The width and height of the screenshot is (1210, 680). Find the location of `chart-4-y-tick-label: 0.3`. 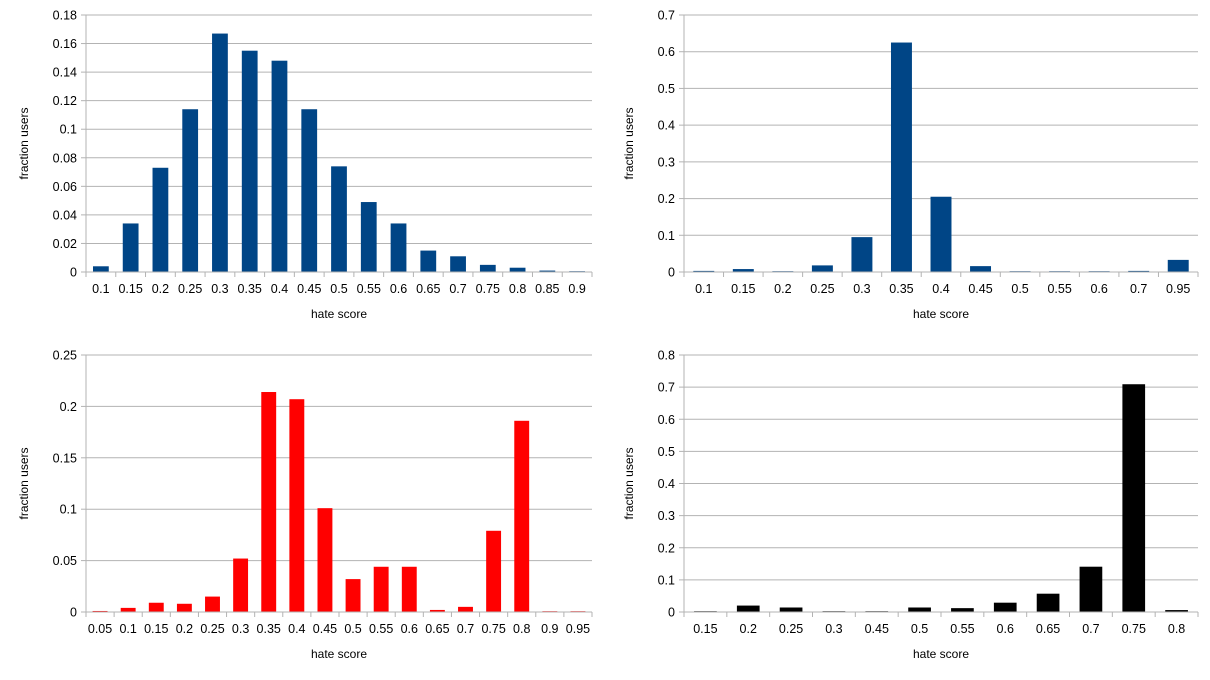

chart-4-y-tick-label: 0.3 is located at coordinates (666, 516).